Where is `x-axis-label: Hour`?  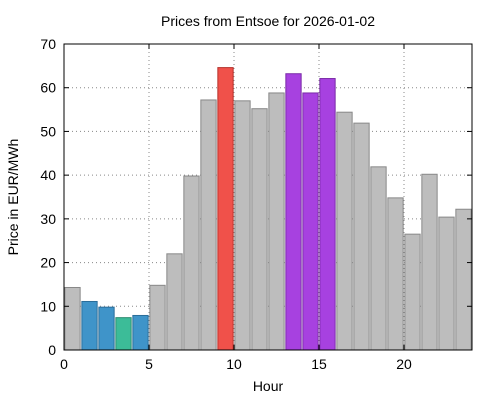
x-axis-label: Hour is located at coordinates (268, 386).